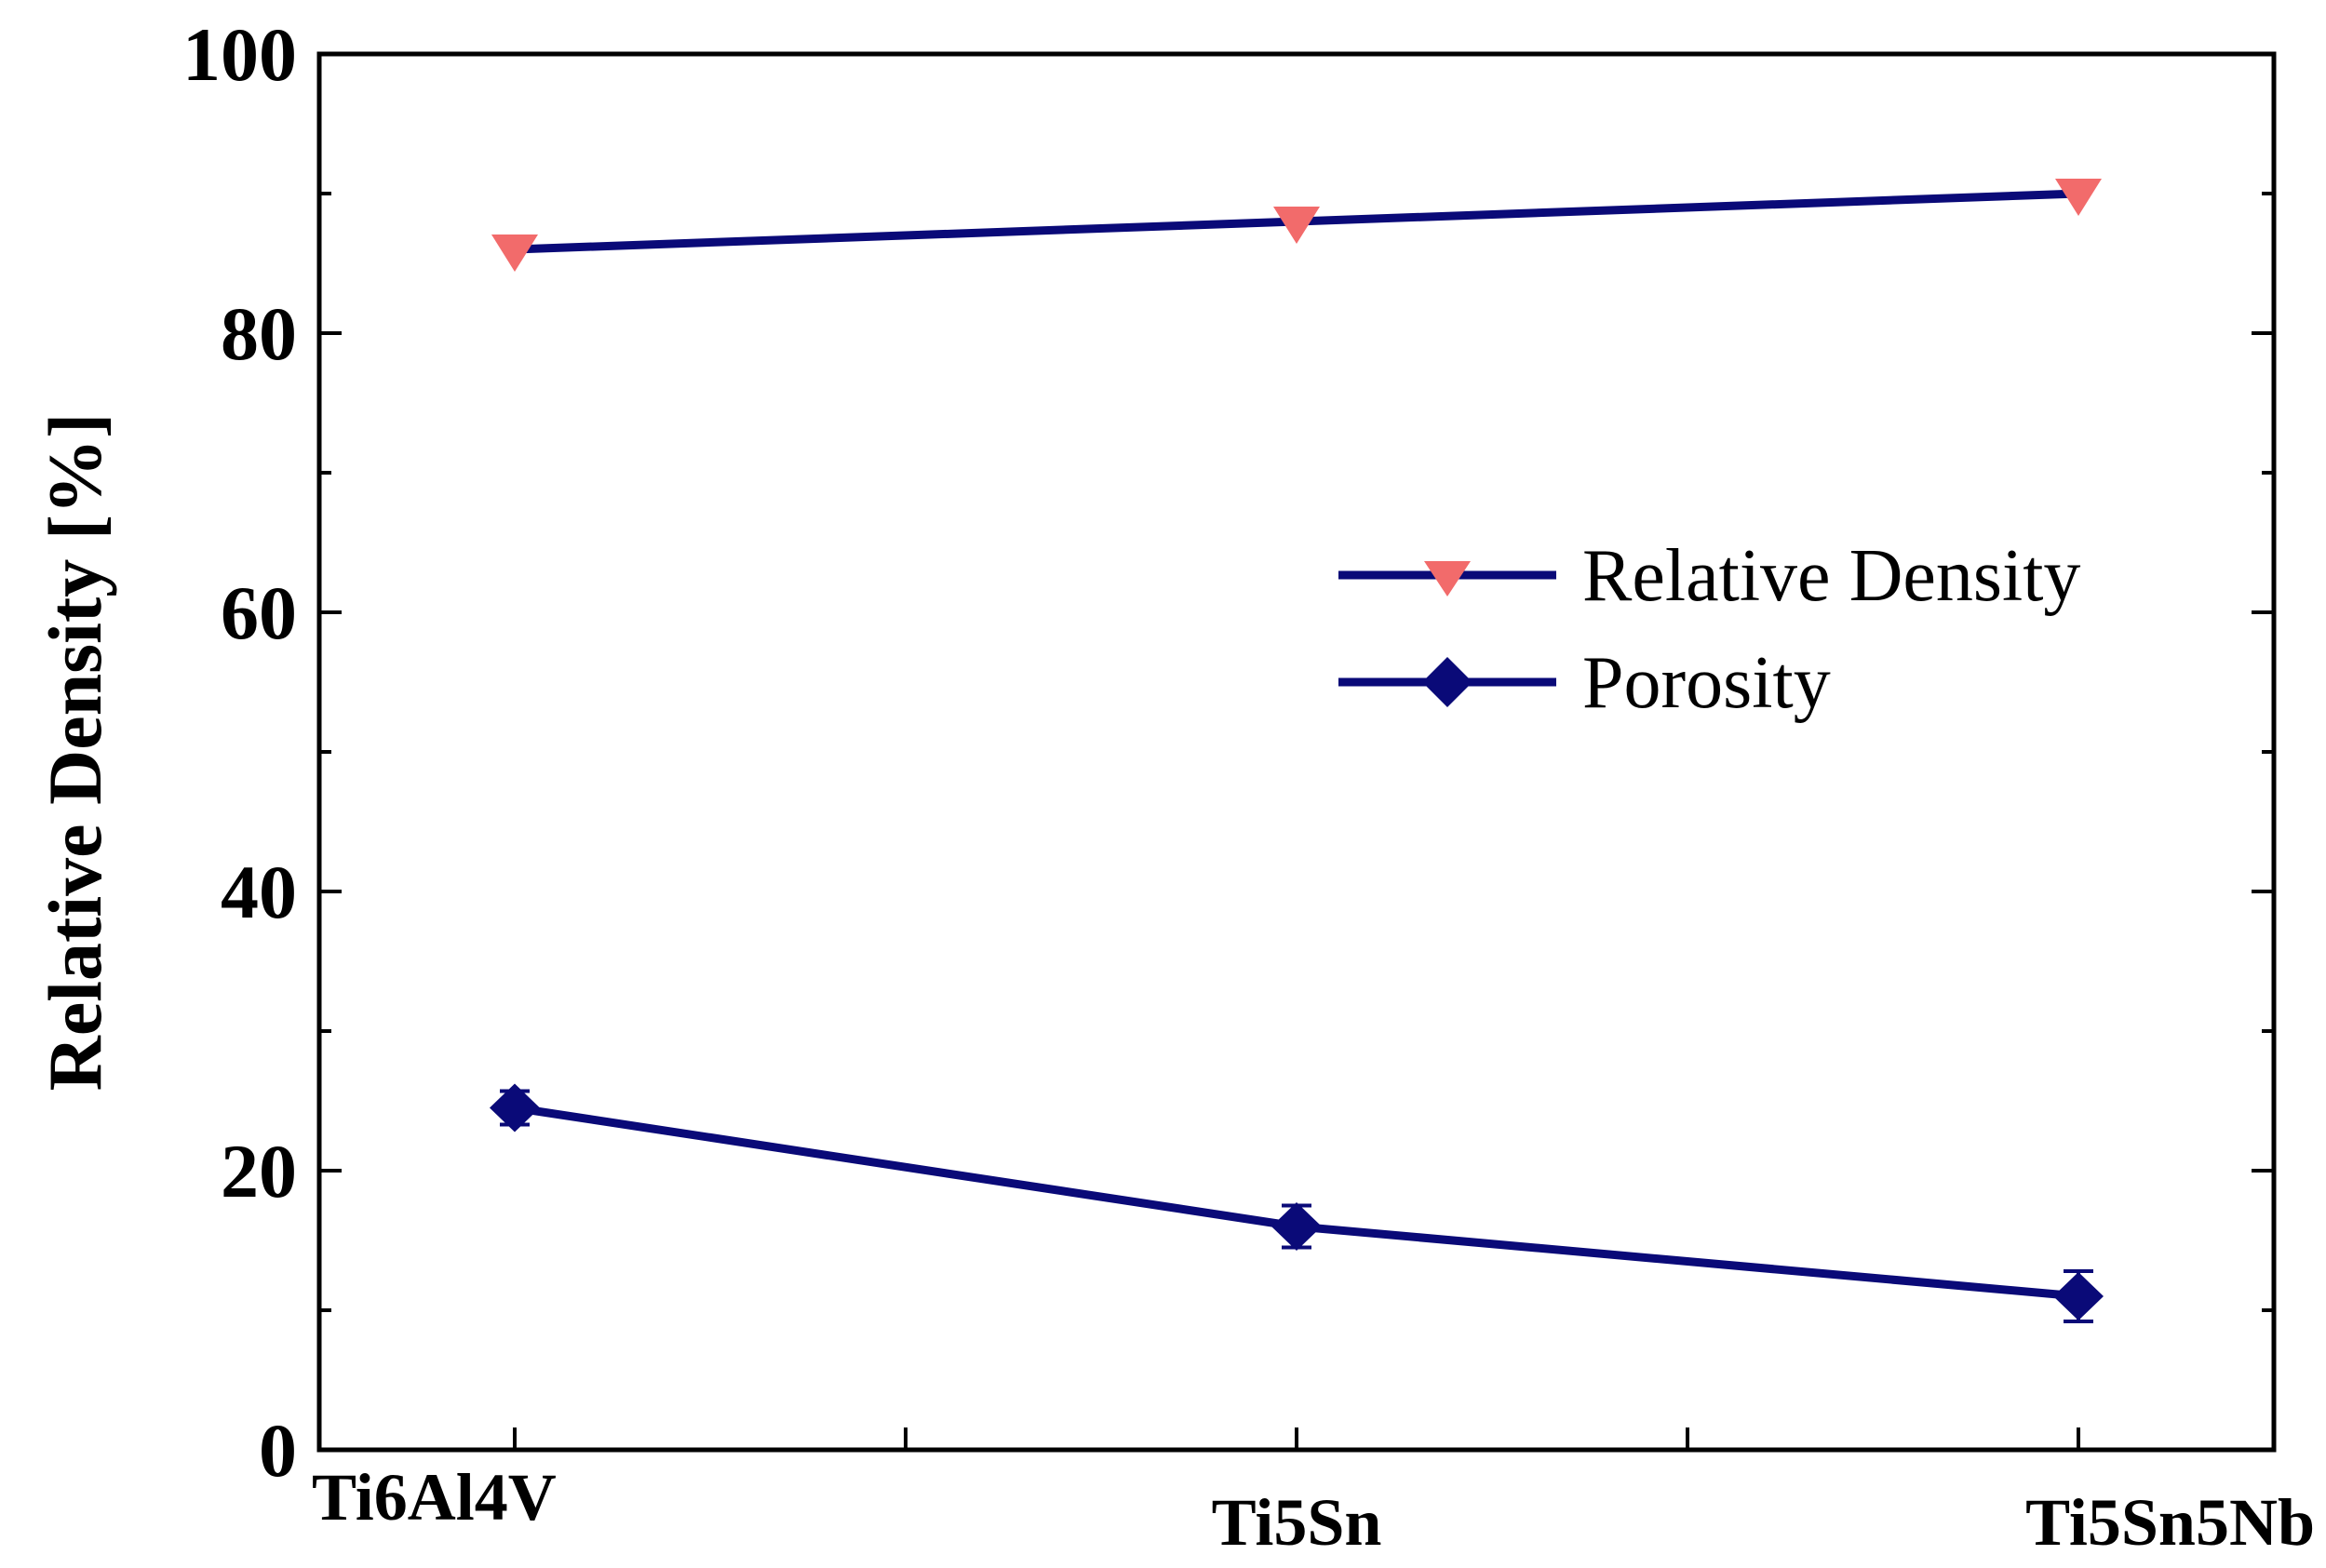 This screenshot has width=2326, height=1568. I want to click on y-tick-label: 80, so click(259, 333).